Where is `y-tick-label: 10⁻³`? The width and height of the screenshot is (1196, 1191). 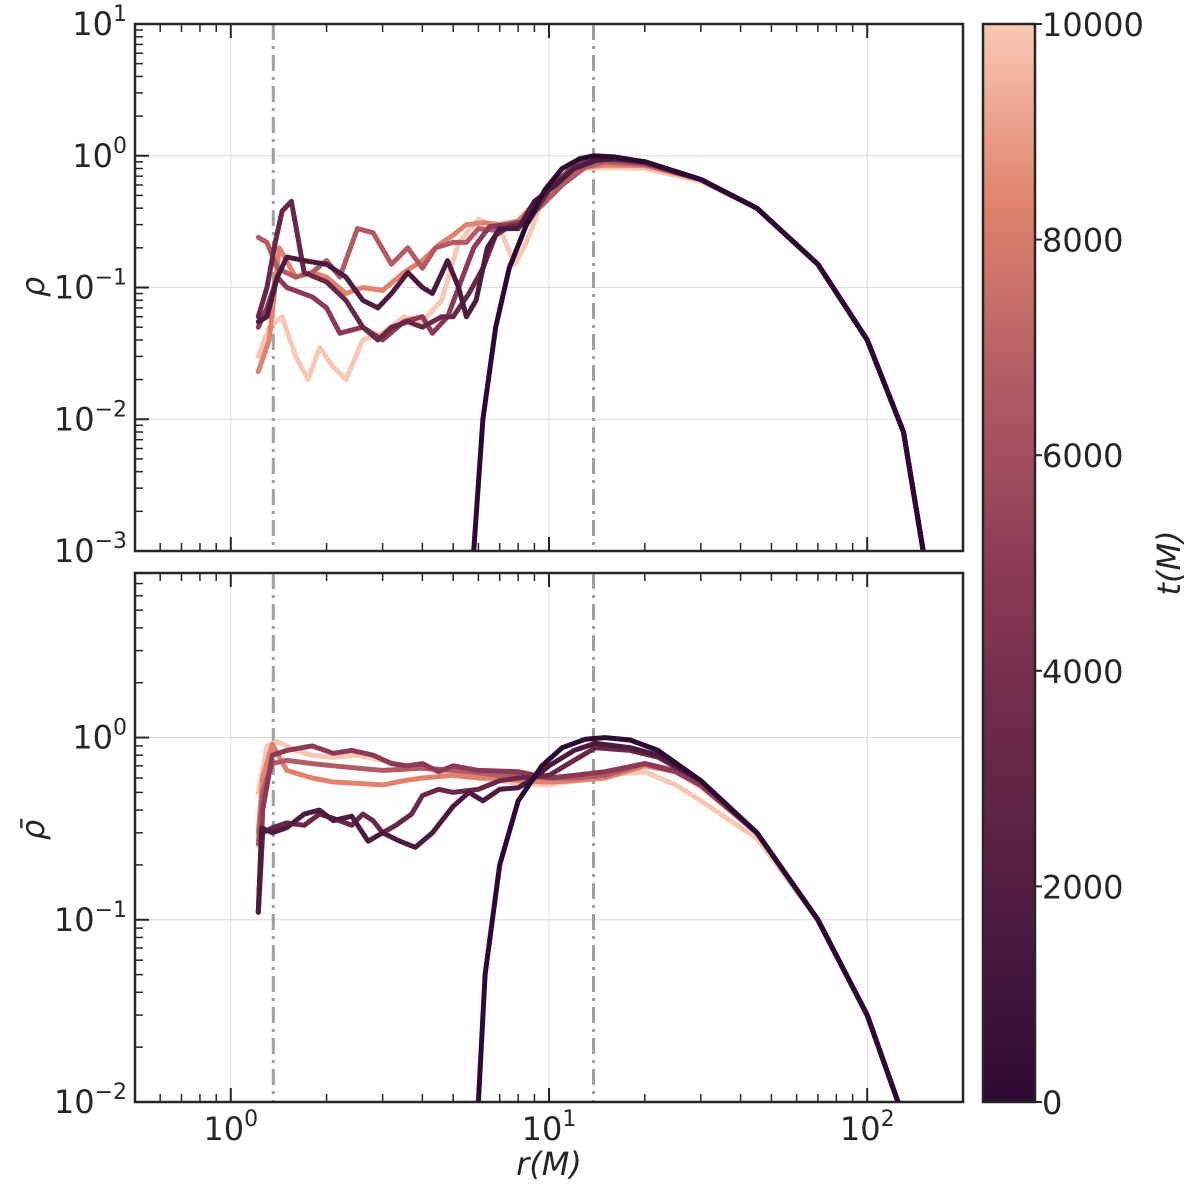 y-tick-label: 10⁻³ is located at coordinates (90, 549).